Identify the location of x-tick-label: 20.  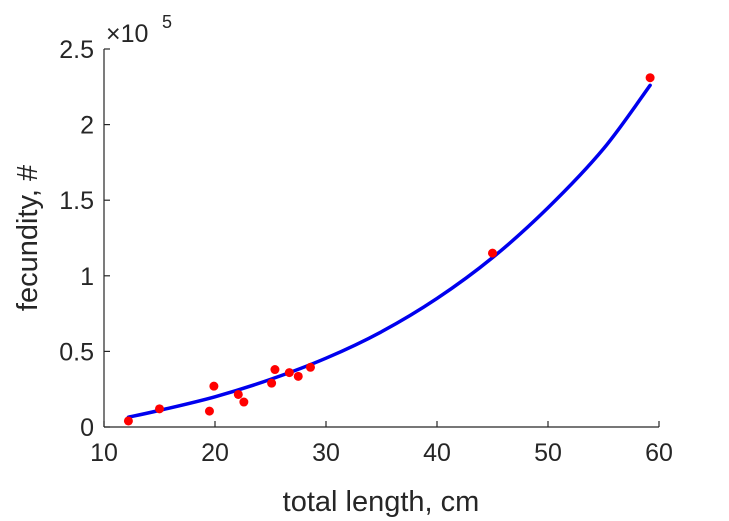
(215, 453).